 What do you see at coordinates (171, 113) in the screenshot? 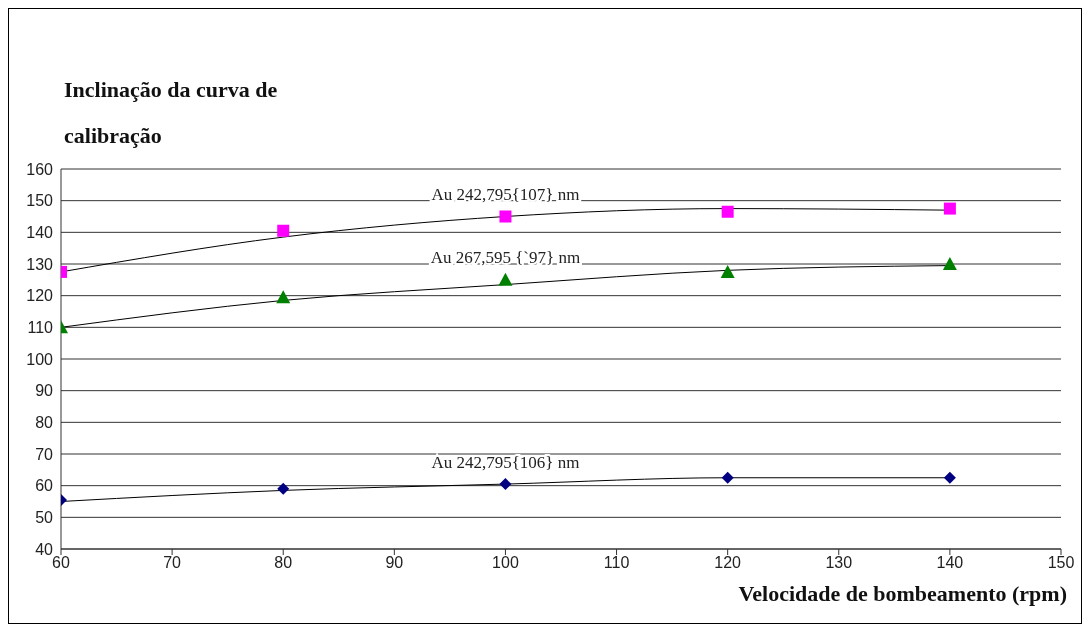
I see `chart-title: Inclinação da curva de calibração` at bounding box center [171, 113].